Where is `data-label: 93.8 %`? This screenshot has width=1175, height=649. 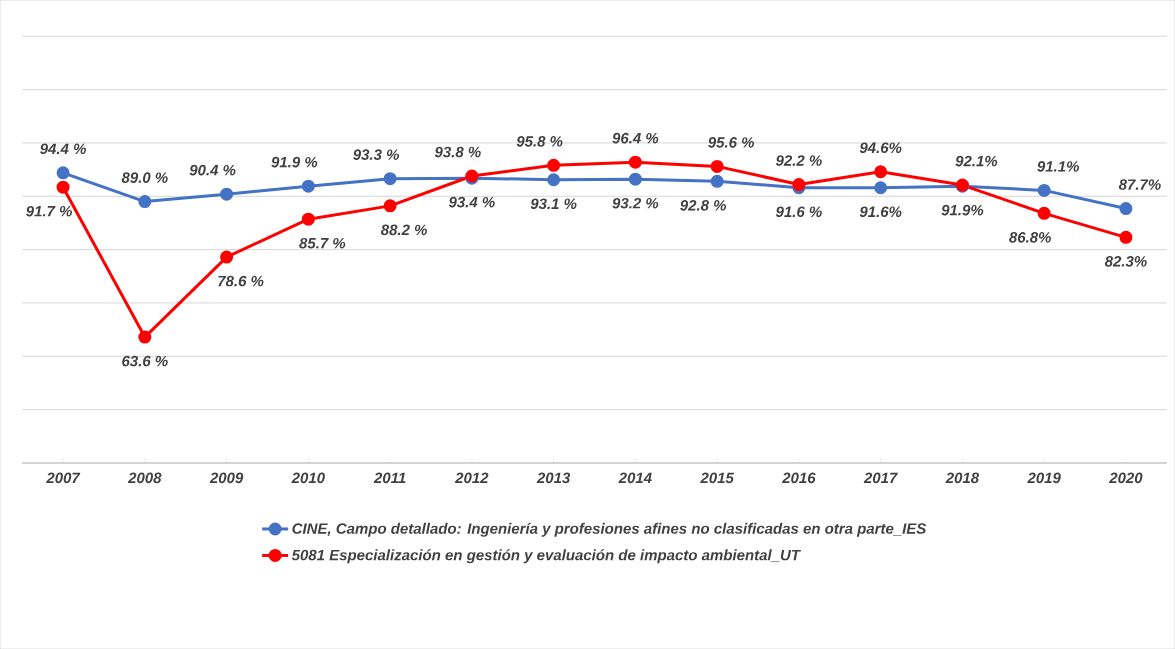 data-label: 93.8 % is located at coordinates (457, 152).